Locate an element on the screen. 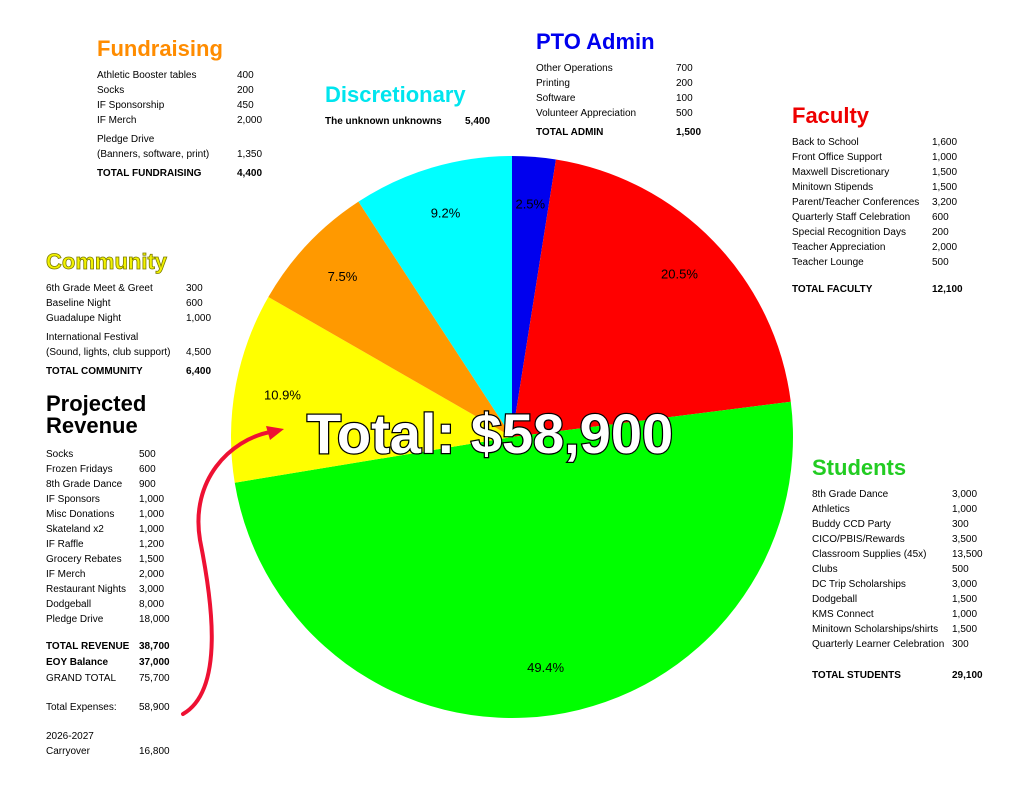  students-row: Athletics 1,000 is located at coordinates (909, 509).